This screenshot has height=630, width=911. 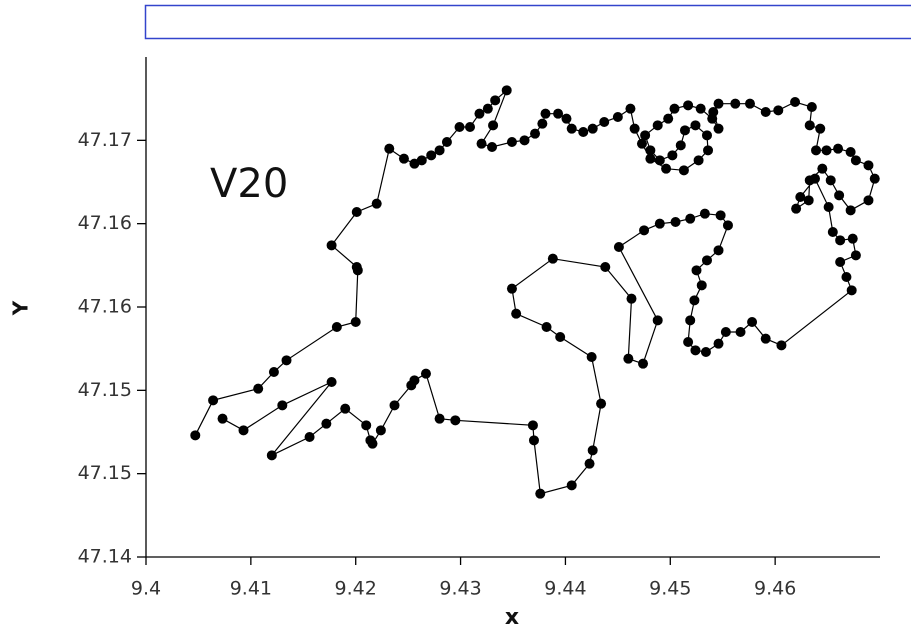 I want to click on y-axis-label: Y, so click(x=21, y=308).